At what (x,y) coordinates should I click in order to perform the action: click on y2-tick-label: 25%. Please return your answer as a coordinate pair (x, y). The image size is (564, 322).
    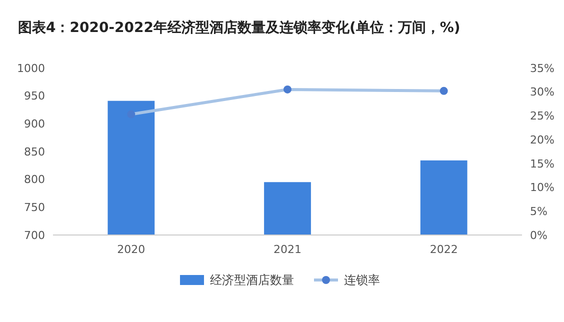
    Looking at the image, I should click on (542, 116).